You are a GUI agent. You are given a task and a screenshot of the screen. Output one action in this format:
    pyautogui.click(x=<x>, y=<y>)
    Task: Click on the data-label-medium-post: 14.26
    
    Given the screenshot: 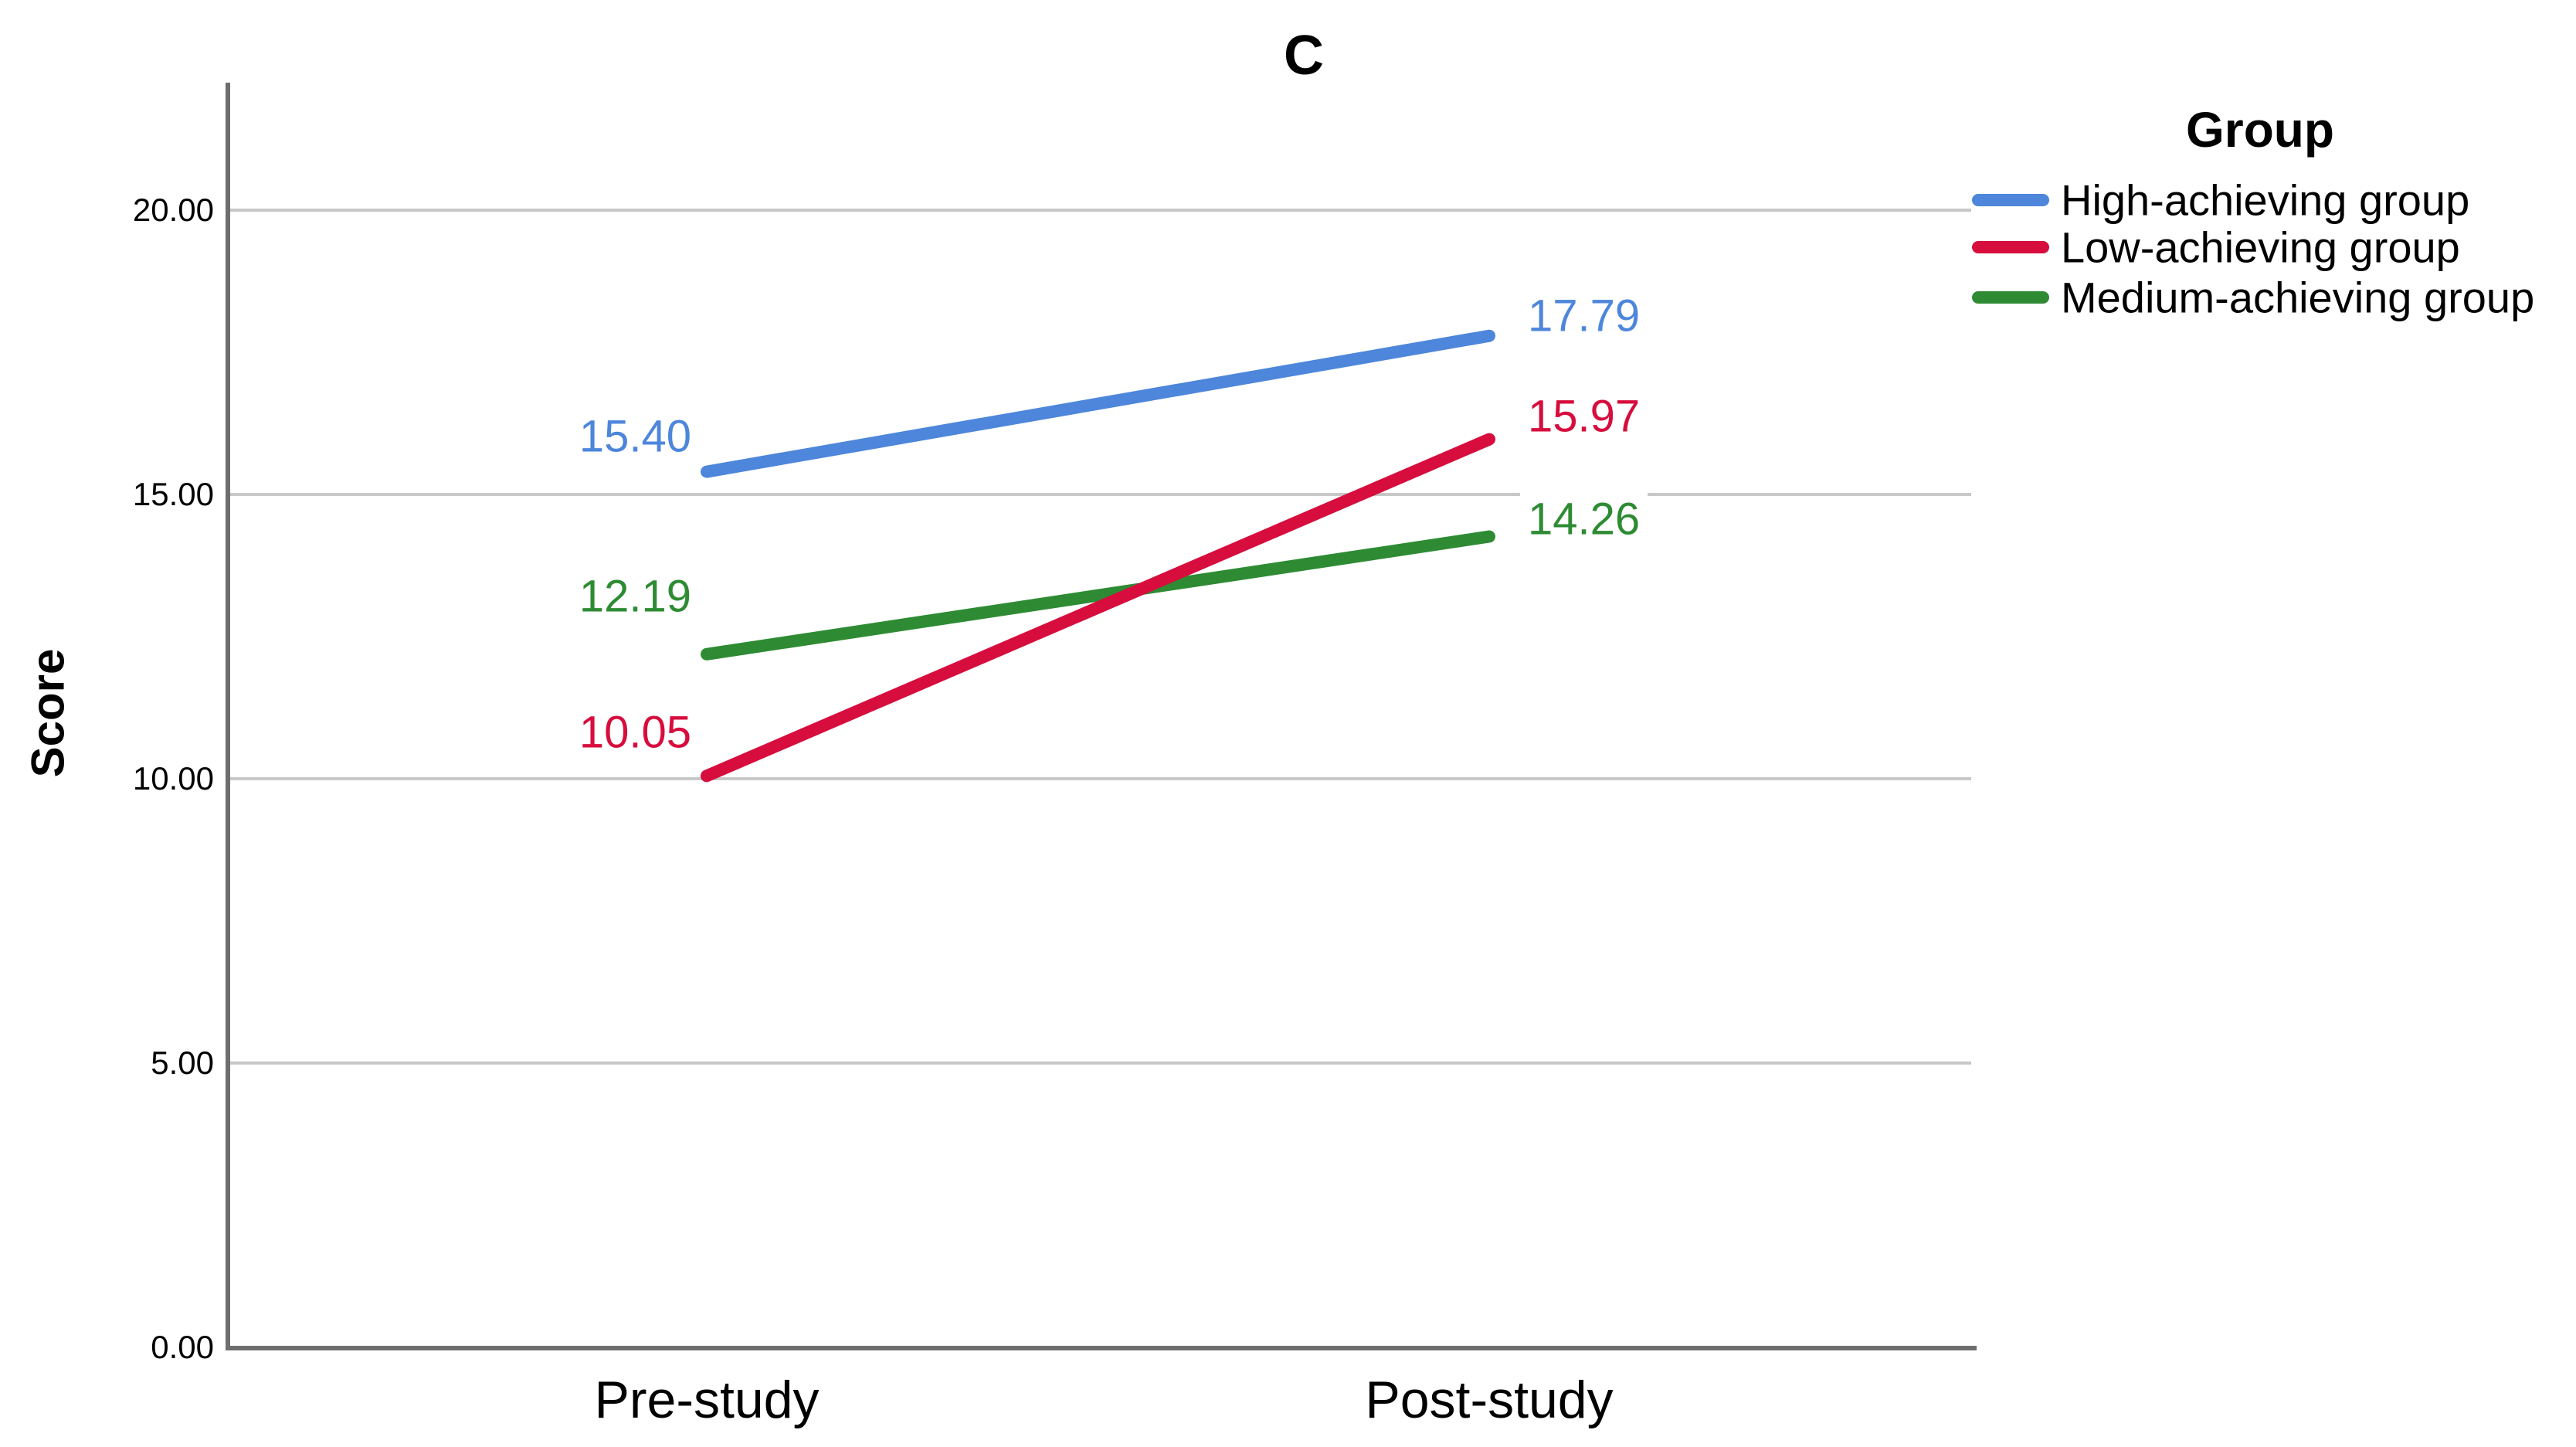 What is the action you would take?
    pyautogui.click(x=1584, y=519)
    